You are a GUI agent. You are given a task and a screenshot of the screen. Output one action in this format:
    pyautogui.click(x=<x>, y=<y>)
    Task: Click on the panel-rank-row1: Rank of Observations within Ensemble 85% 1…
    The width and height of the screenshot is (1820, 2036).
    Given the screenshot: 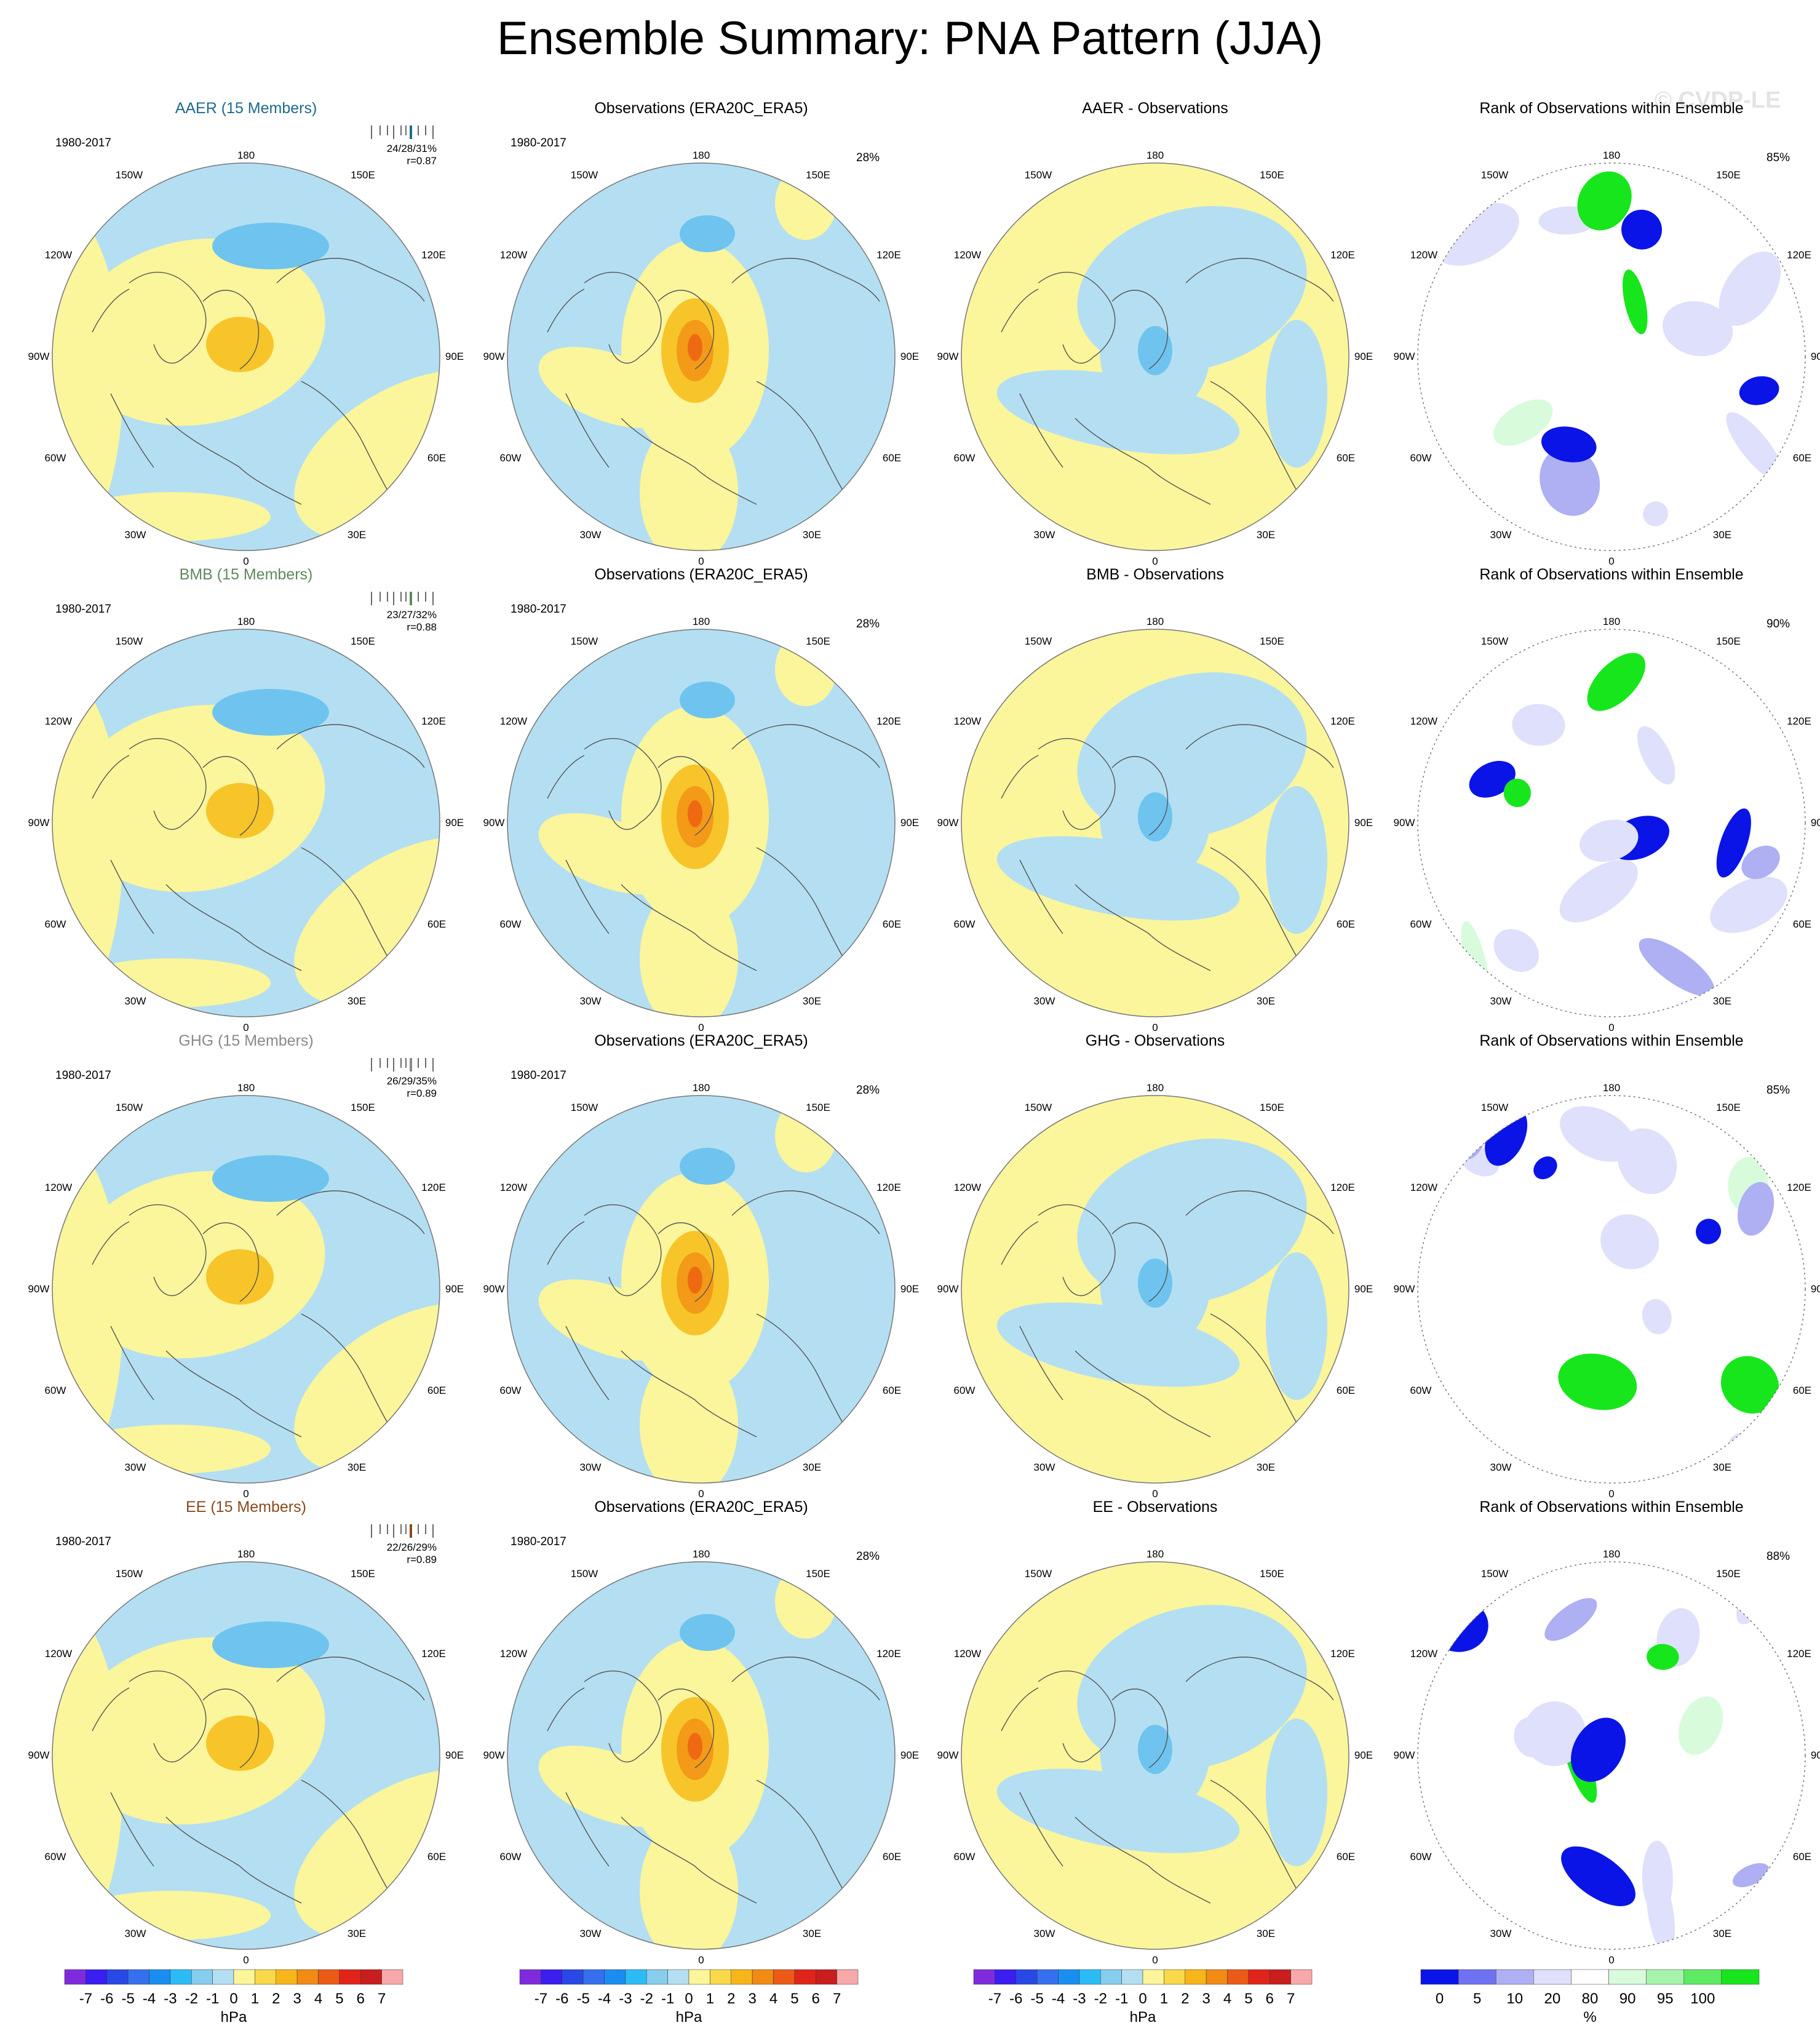 What is the action you would take?
    pyautogui.click(x=1602, y=332)
    